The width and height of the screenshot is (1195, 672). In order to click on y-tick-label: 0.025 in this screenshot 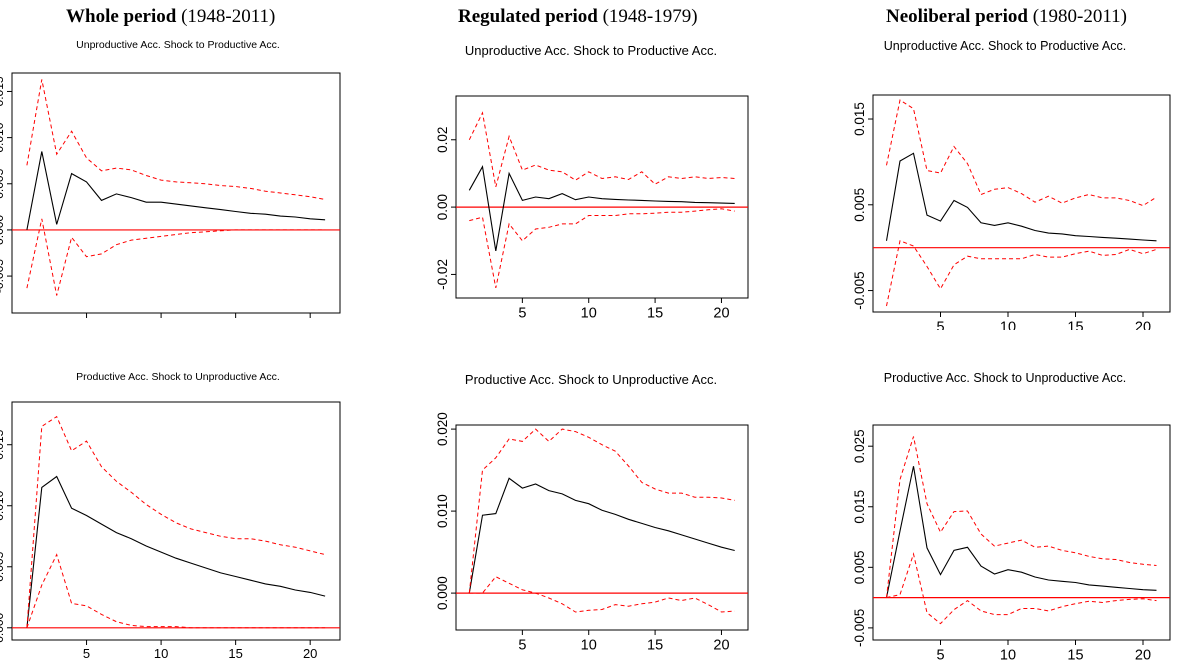, I will do `click(859, 446)`.